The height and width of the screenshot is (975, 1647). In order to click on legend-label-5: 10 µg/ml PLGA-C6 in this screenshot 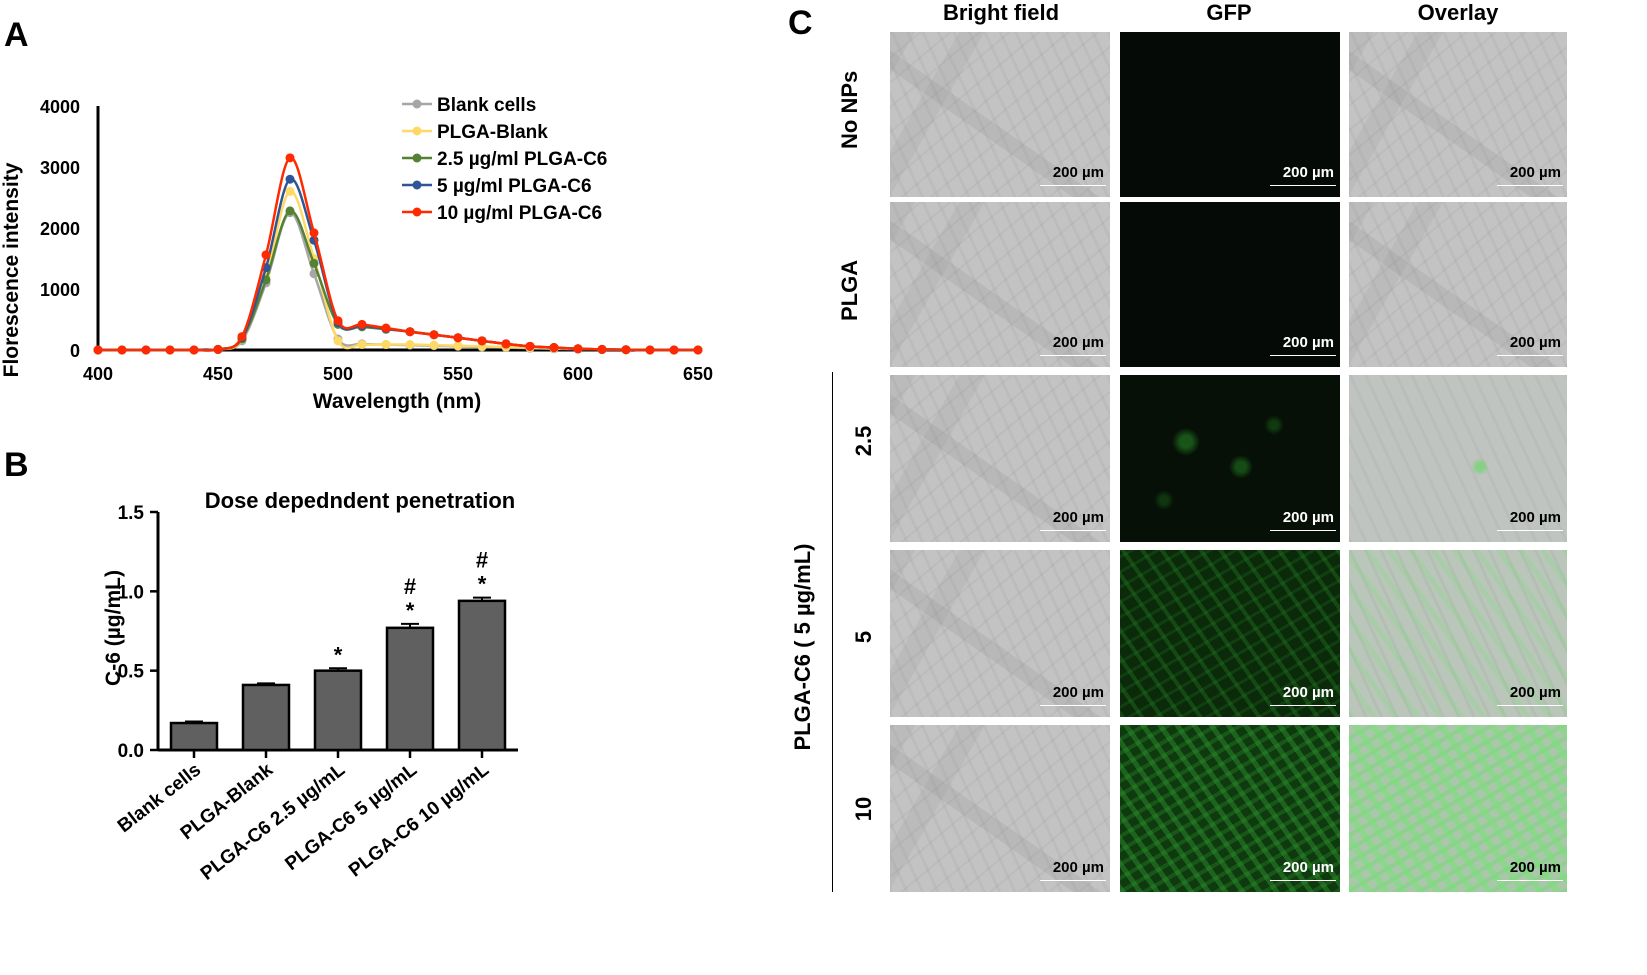, I will do `click(519, 213)`.